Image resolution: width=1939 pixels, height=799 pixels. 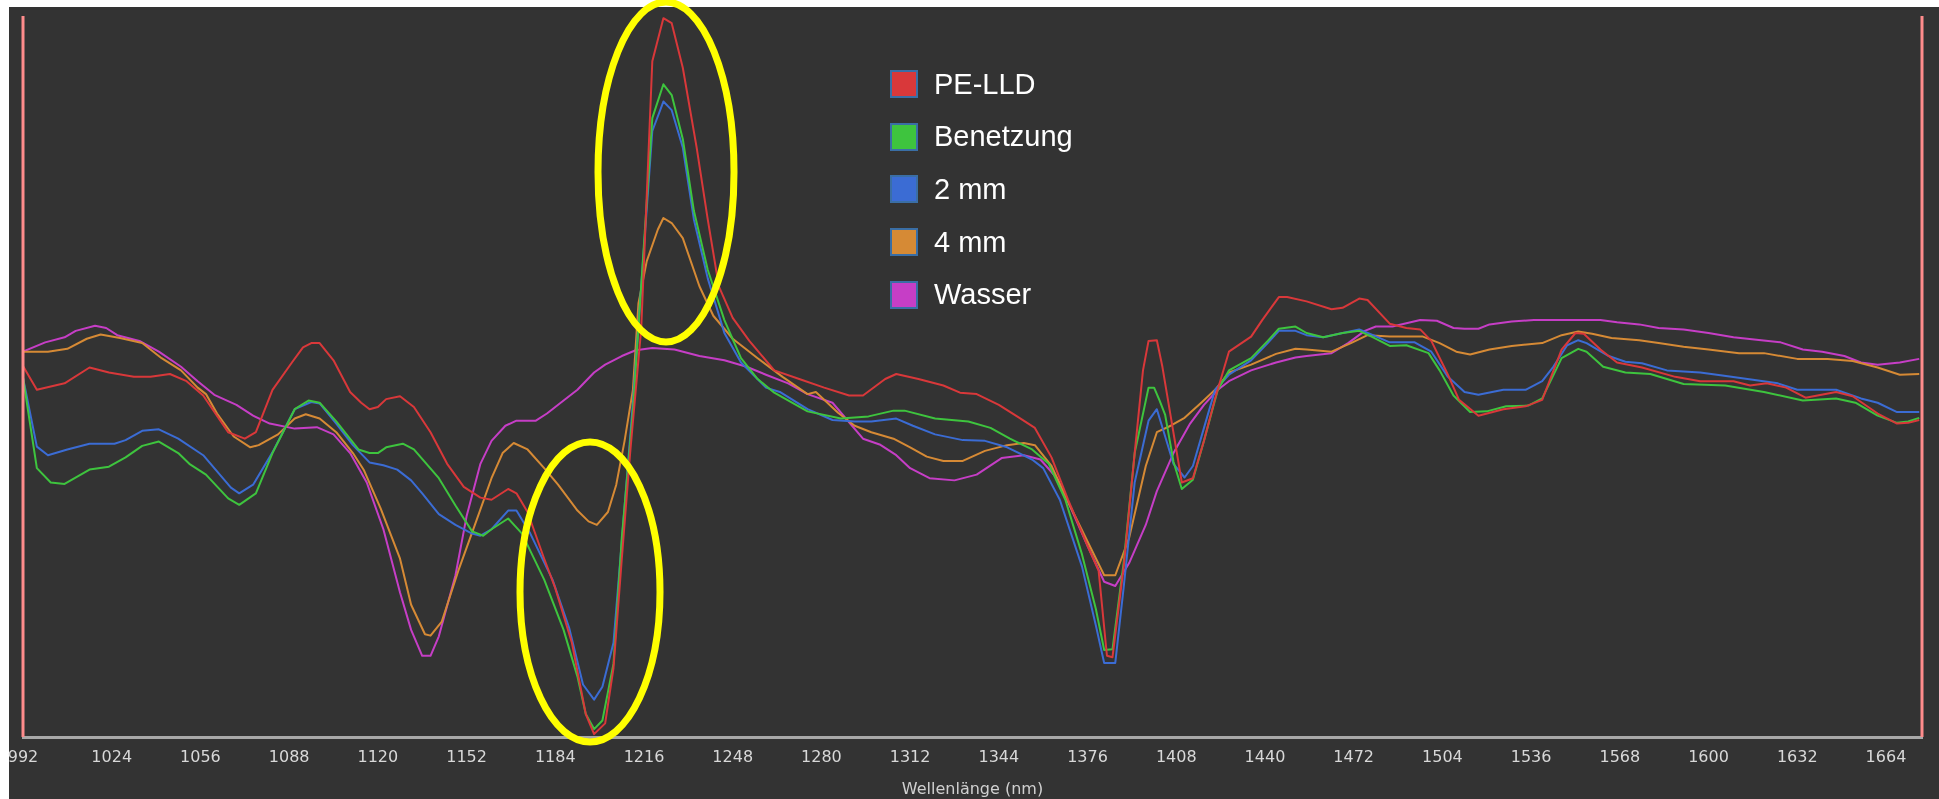 I want to click on x-tick-label: 1024, so click(x=112, y=756).